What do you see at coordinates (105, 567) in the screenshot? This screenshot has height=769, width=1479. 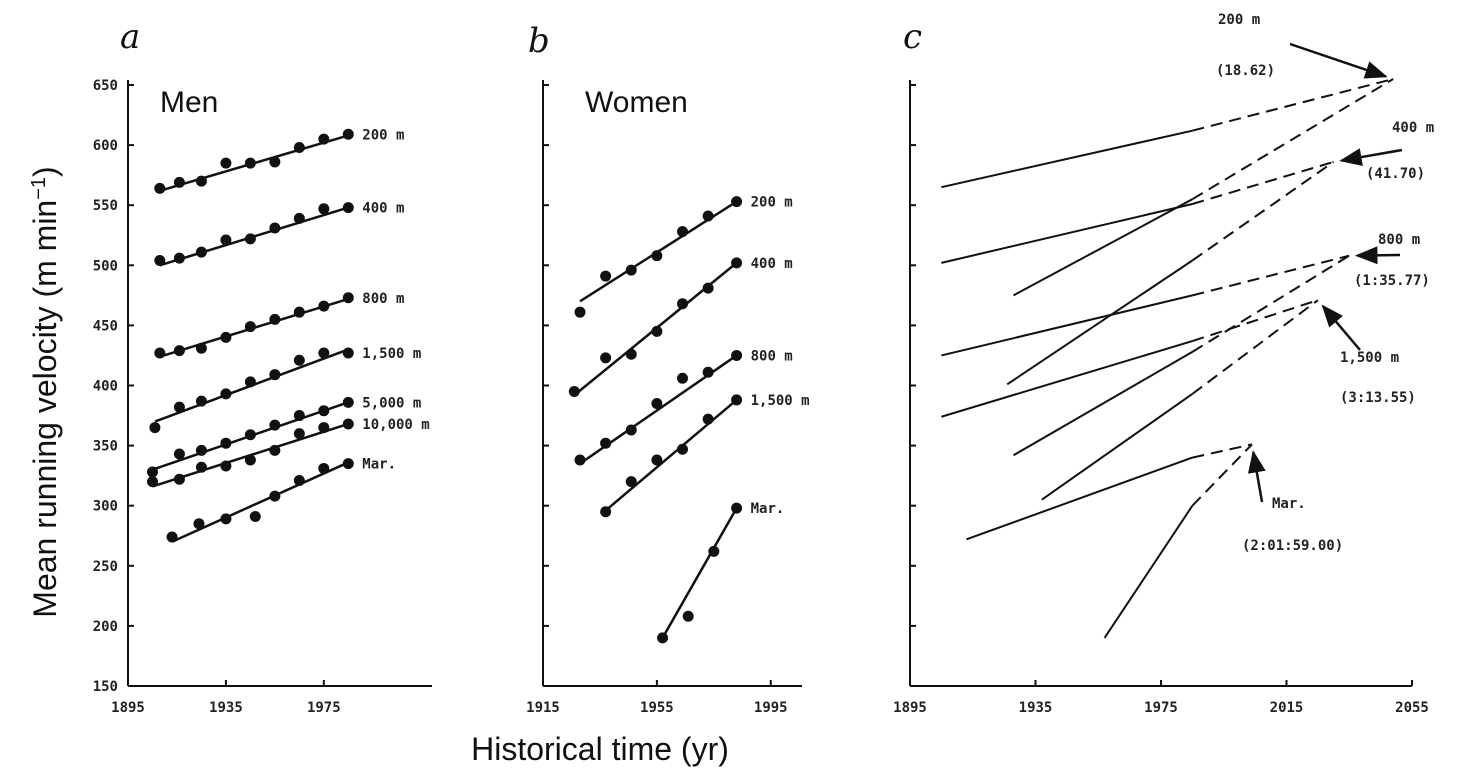 I see `y-tick-label: 250` at bounding box center [105, 567].